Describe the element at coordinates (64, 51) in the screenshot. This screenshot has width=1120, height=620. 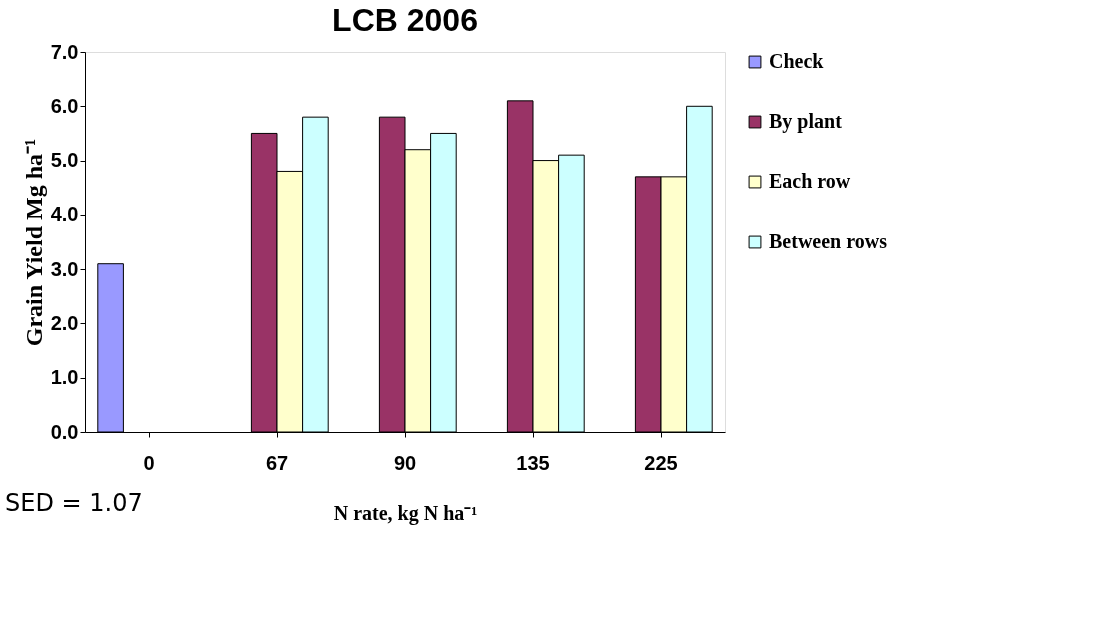
I see `y-tick-label: 7.0` at that location.